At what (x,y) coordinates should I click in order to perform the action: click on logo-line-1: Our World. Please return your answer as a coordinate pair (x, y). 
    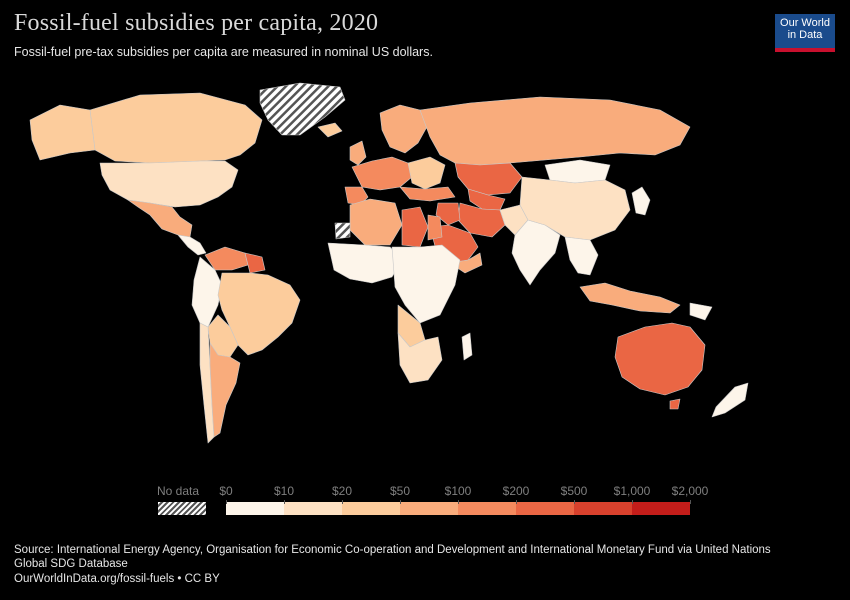
    Looking at the image, I should click on (805, 23).